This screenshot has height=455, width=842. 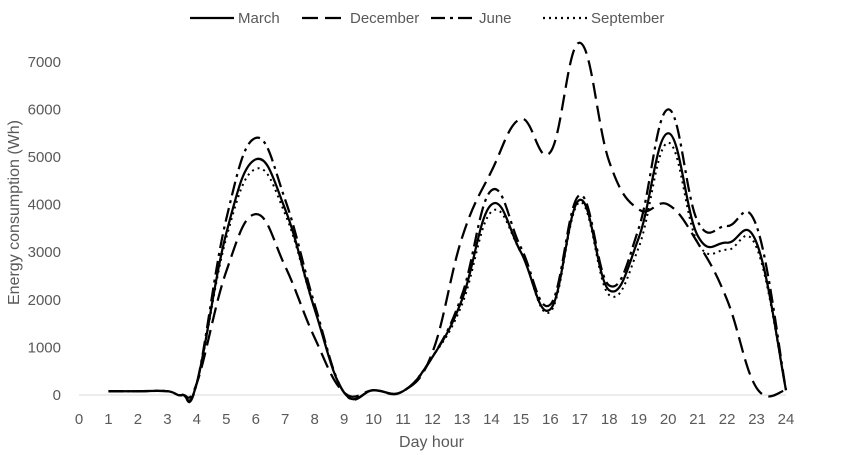 What do you see at coordinates (108, 419) in the screenshot?
I see `x-tick-label: 1` at bounding box center [108, 419].